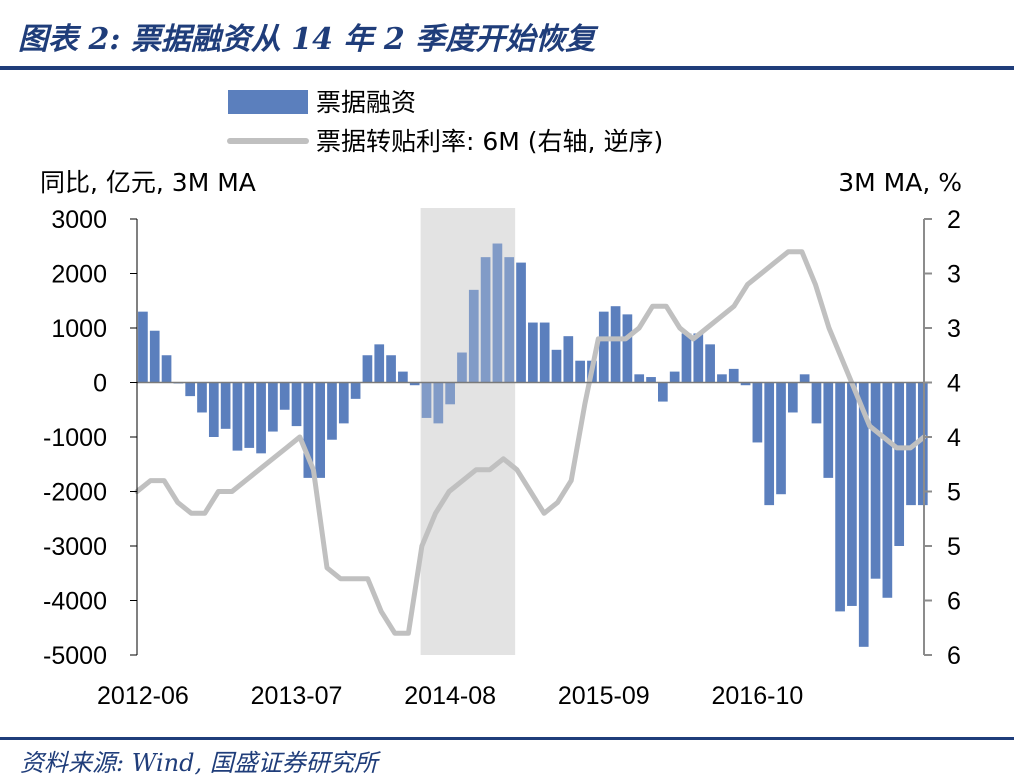  Describe the element at coordinates (148, 182) in the screenshot. I see `left-axis-label: 同比, 亿元, 3M MA` at that location.